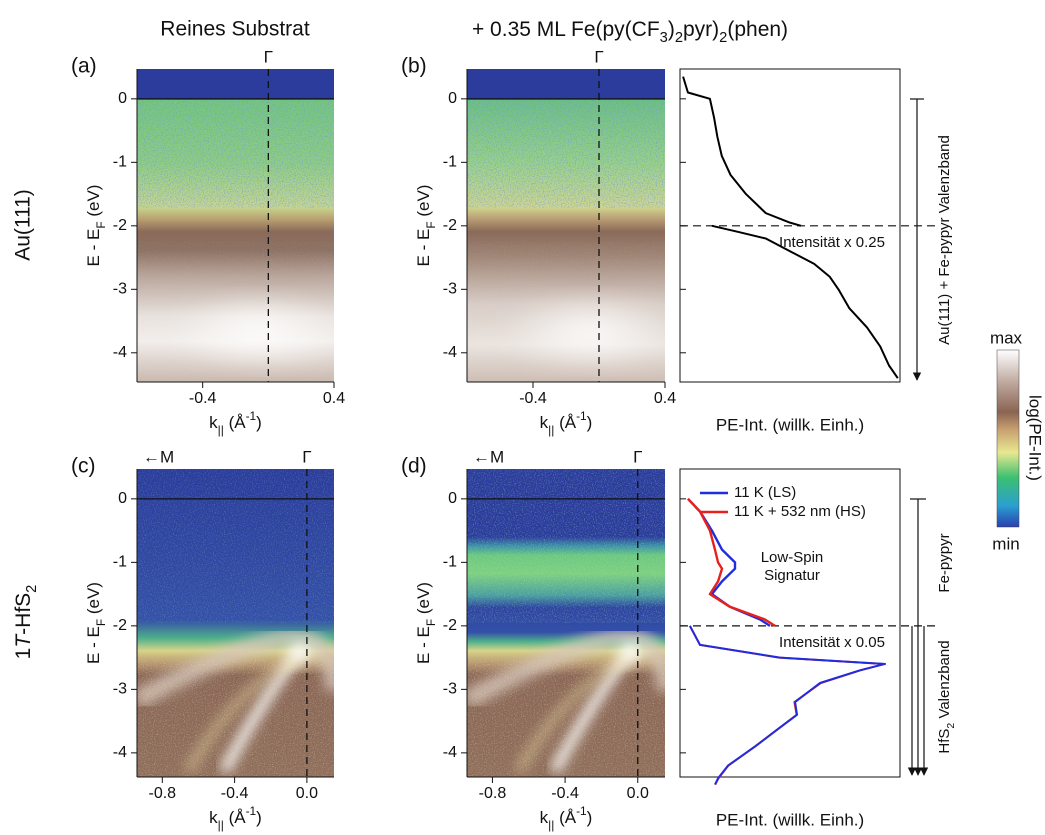 The height and width of the screenshot is (835, 1045). What do you see at coordinates (638, 793) in the screenshot?
I see `x-tick-label: 0.0` at bounding box center [638, 793].